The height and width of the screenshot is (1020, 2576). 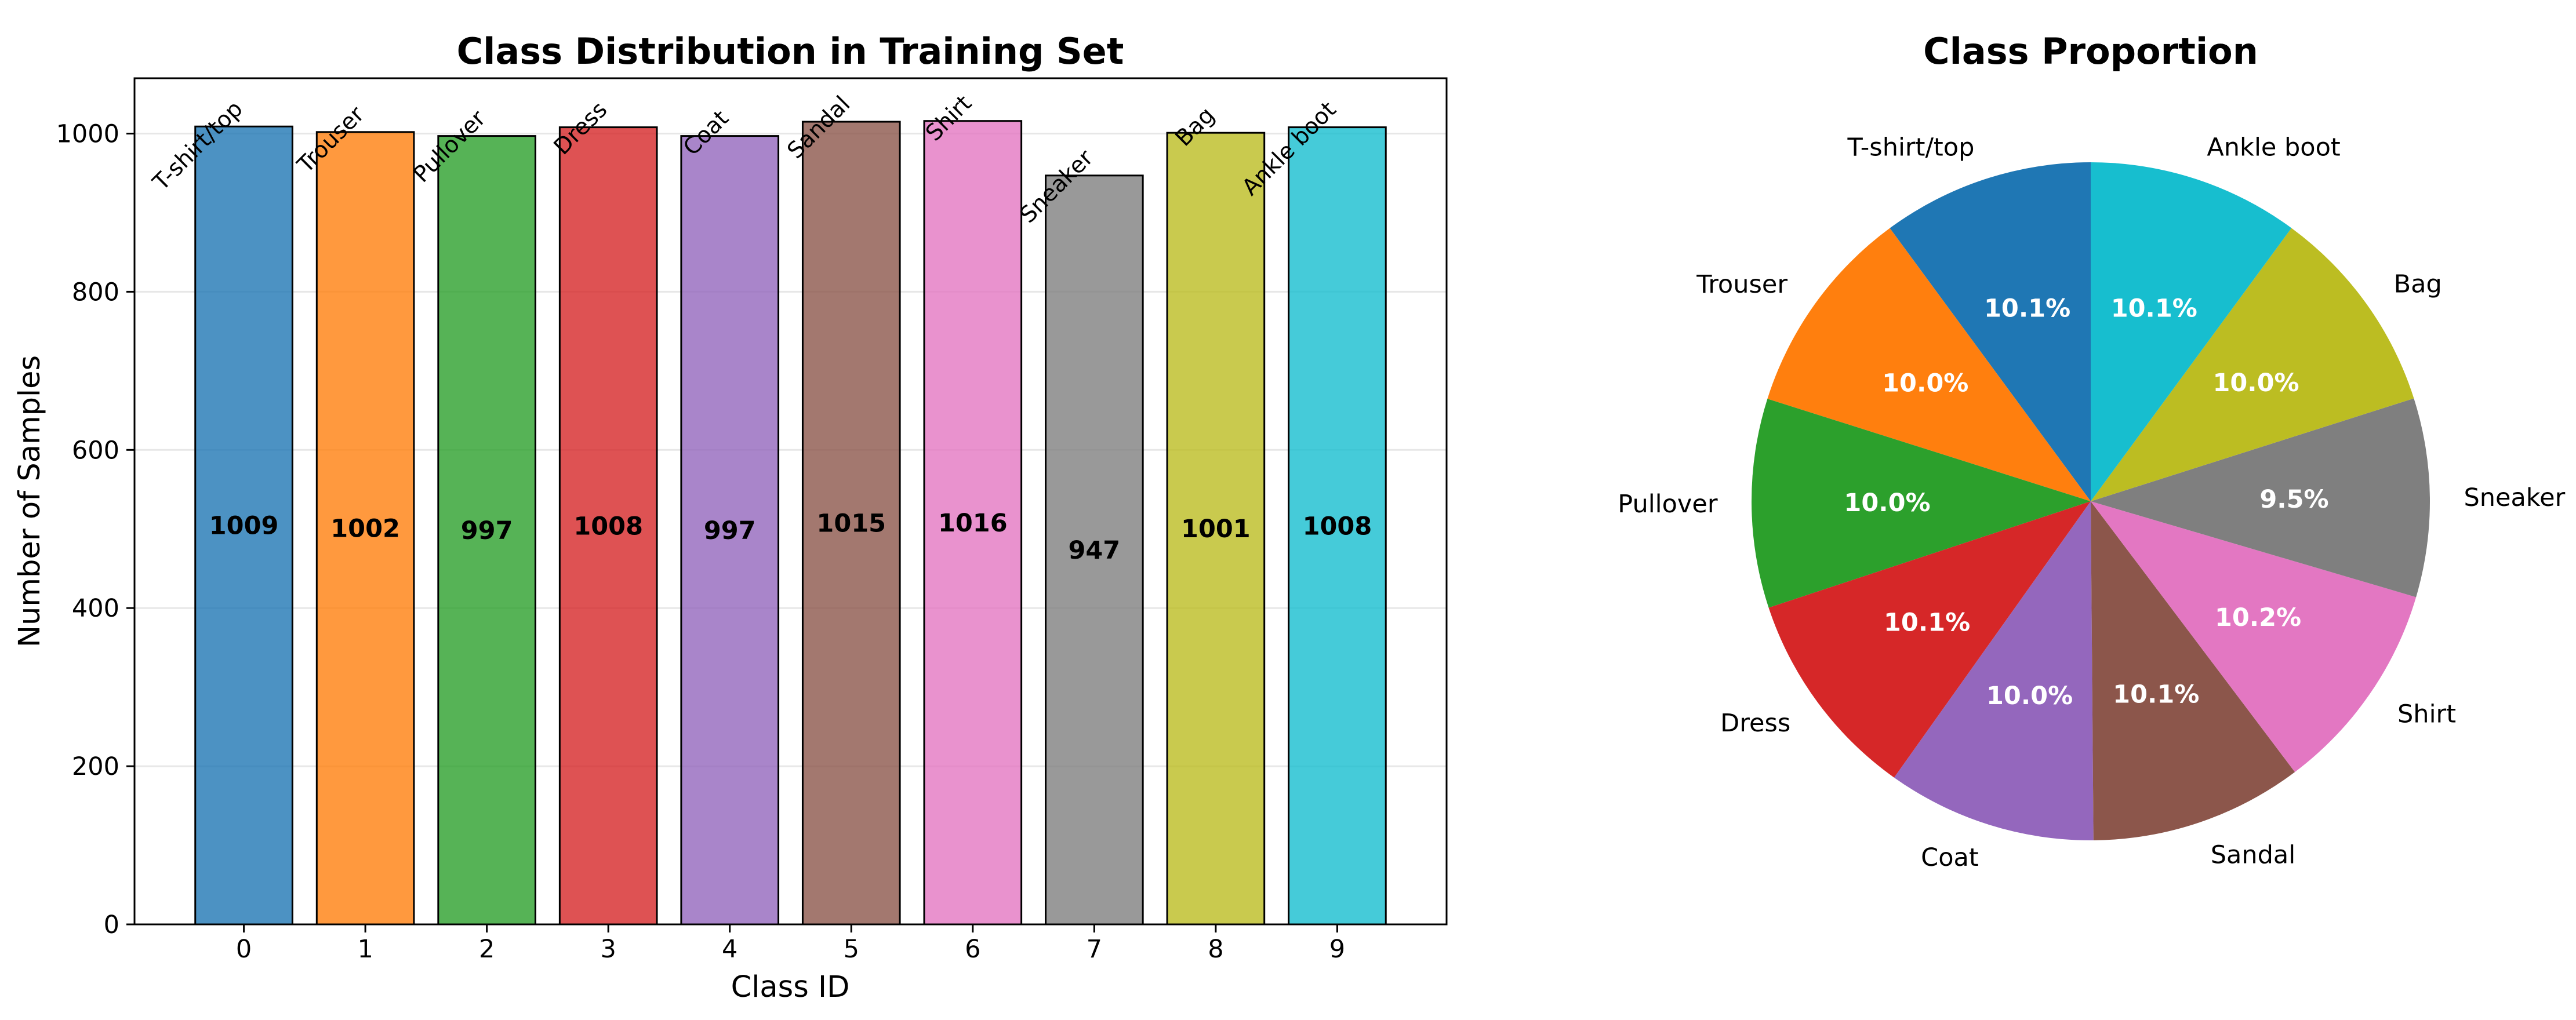 I want to click on bar-y-tick-label: 800, so click(x=95, y=293).